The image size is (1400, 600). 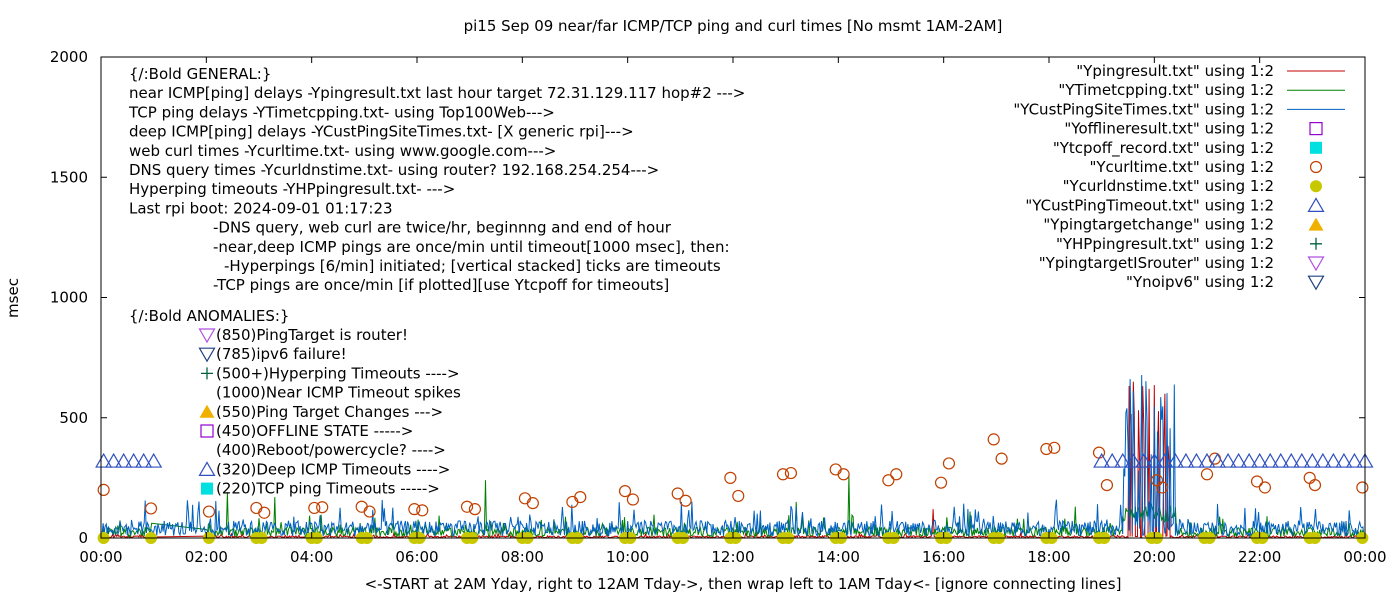 I want to click on legend-label: "YCustPingSiteTimes.txt" using 1:2, so click(x=1143, y=109).